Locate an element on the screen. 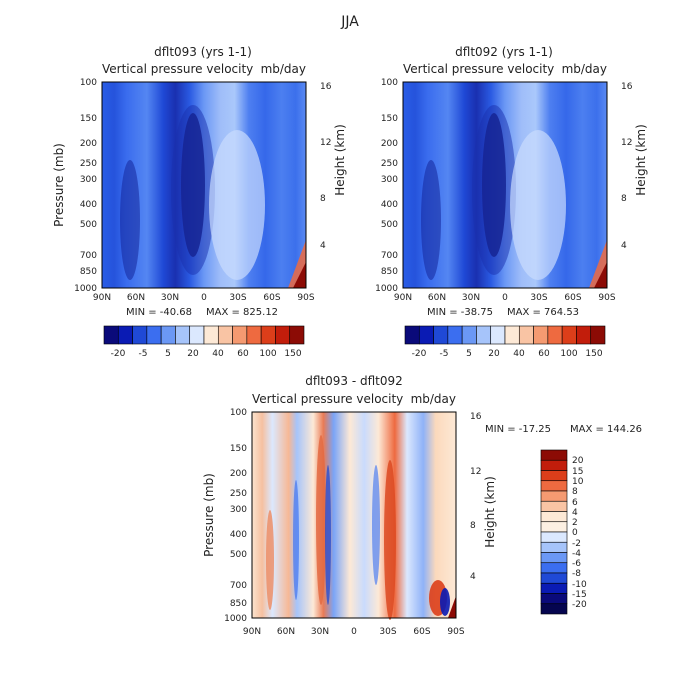 This screenshot has width=700, height=700. x-tick-label: 90N is located at coordinates (252, 632).